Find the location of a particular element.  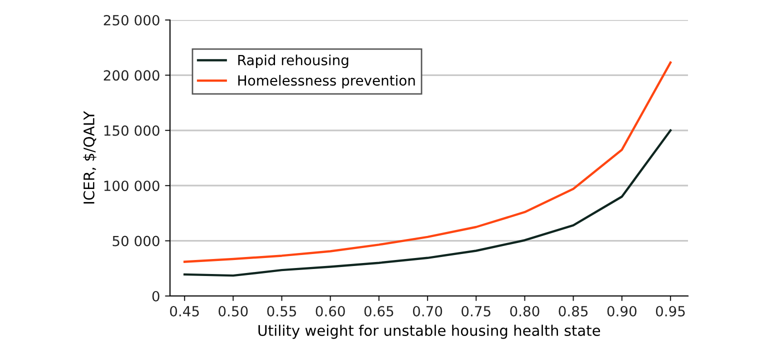

y-axis-title: ICER, $/QALY is located at coordinates (89, 157).